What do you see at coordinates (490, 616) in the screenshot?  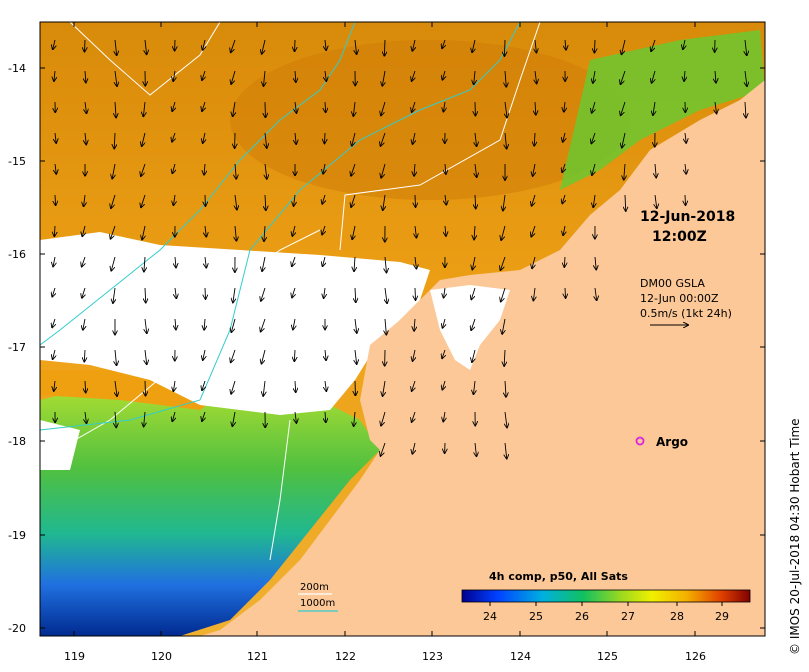 I see `colorbar-tick-label: 24` at bounding box center [490, 616].